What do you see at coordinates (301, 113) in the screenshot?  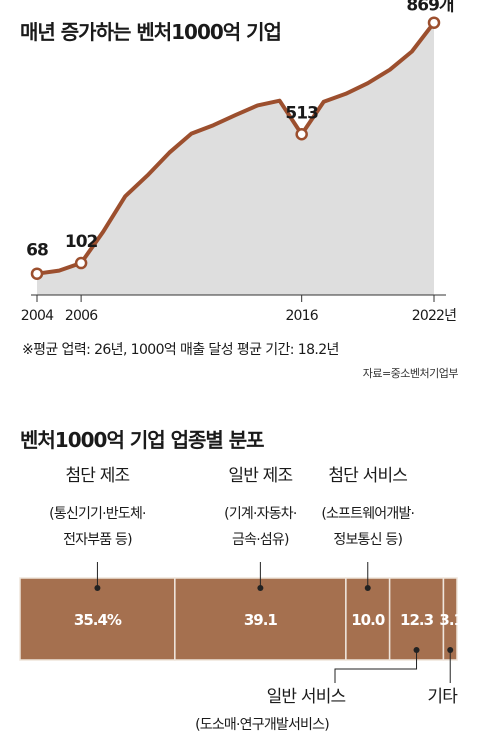 I see `data-label: 513` at bounding box center [301, 113].